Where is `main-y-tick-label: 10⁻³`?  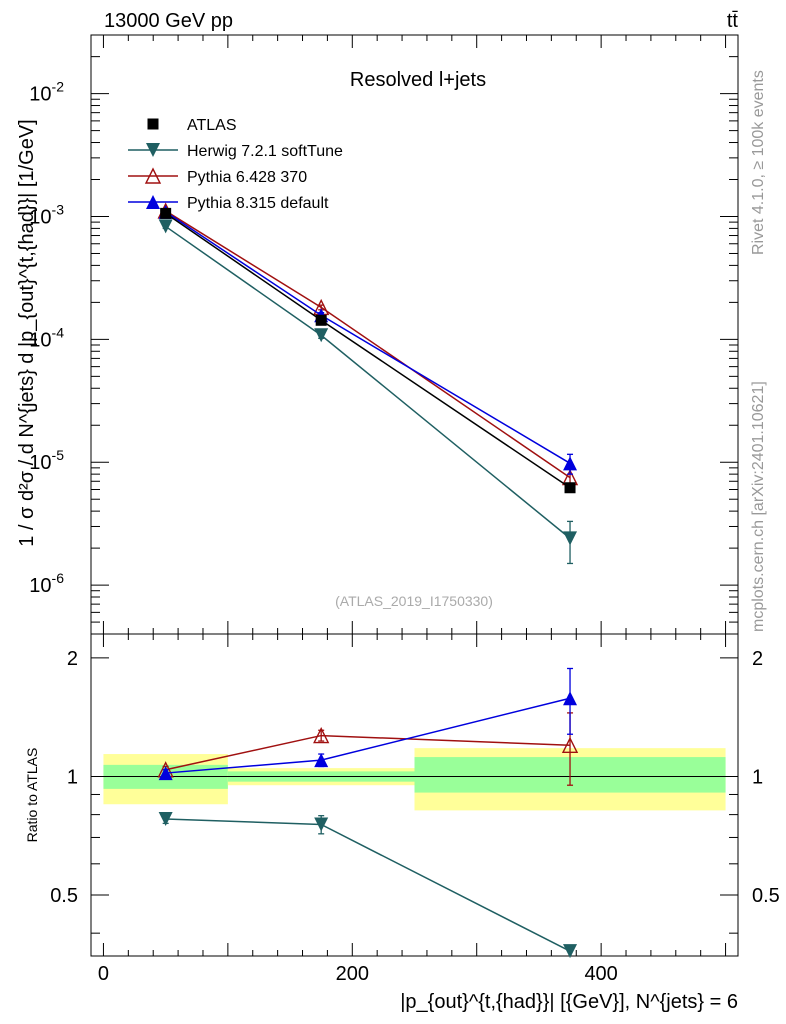 main-y-tick-label: 10⁻³ is located at coordinates (46, 214).